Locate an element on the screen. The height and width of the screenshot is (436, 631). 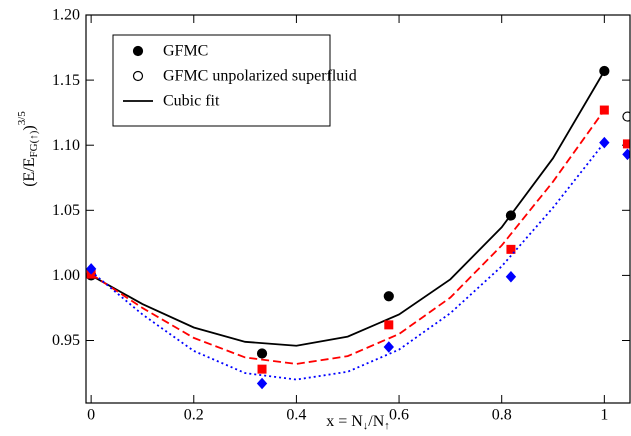
x-label-part: ↑ is located at coordinates (387, 426).